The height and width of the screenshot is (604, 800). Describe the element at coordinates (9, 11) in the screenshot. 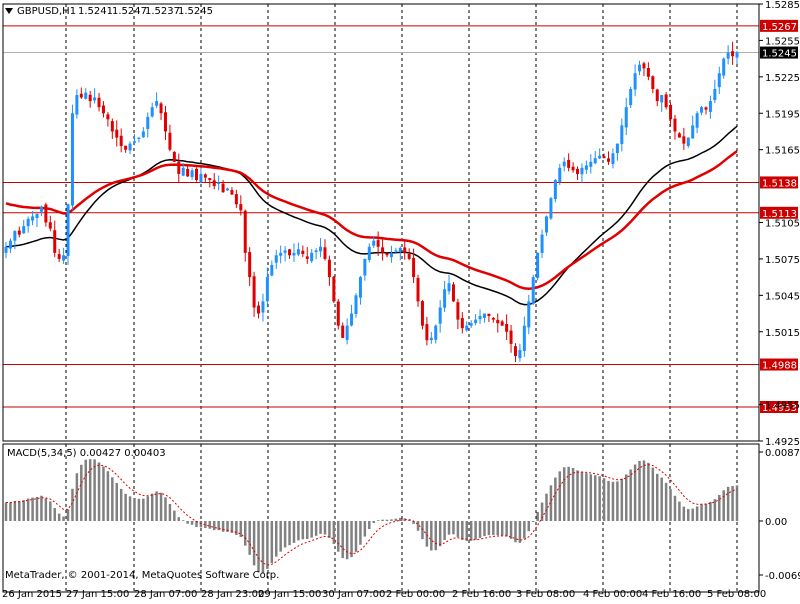

I see `chevron-down-icon` at that location.